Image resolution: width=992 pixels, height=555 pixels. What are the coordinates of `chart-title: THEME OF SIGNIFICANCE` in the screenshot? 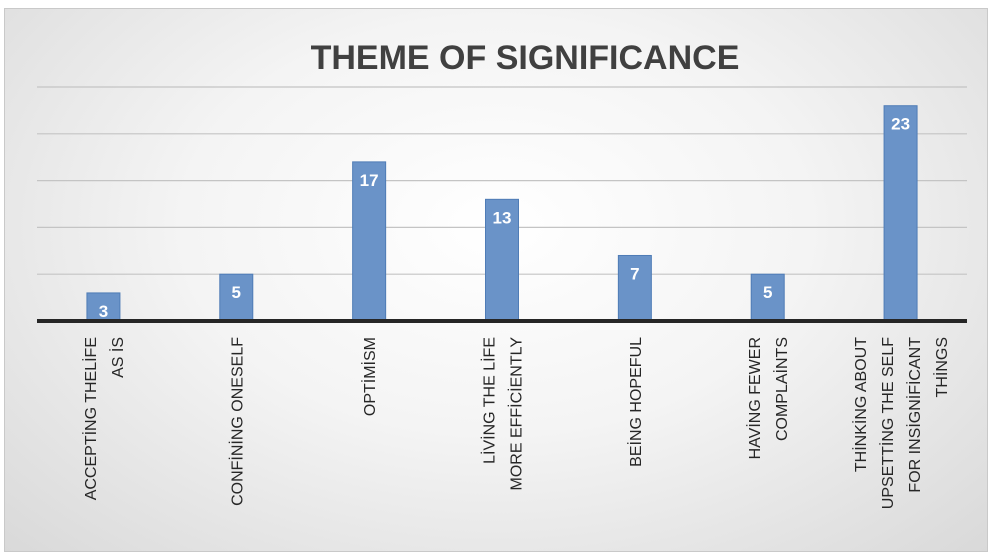 It's located at (525, 58).